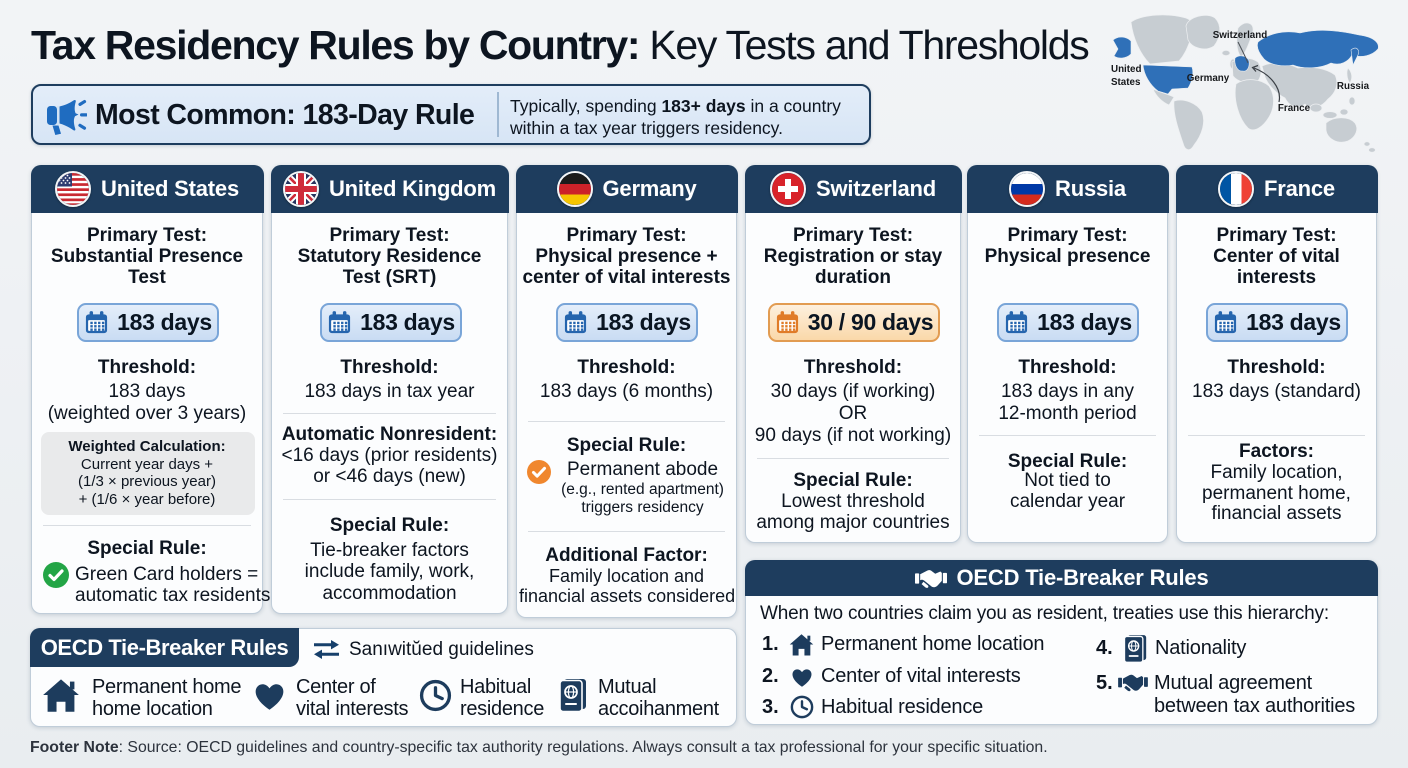 The height and width of the screenshot is (768, 1408). What do you see at coordinates (1353, 86) in the screenshot?
I see `svg-text: Russia` at bounding box center [1353, 86].